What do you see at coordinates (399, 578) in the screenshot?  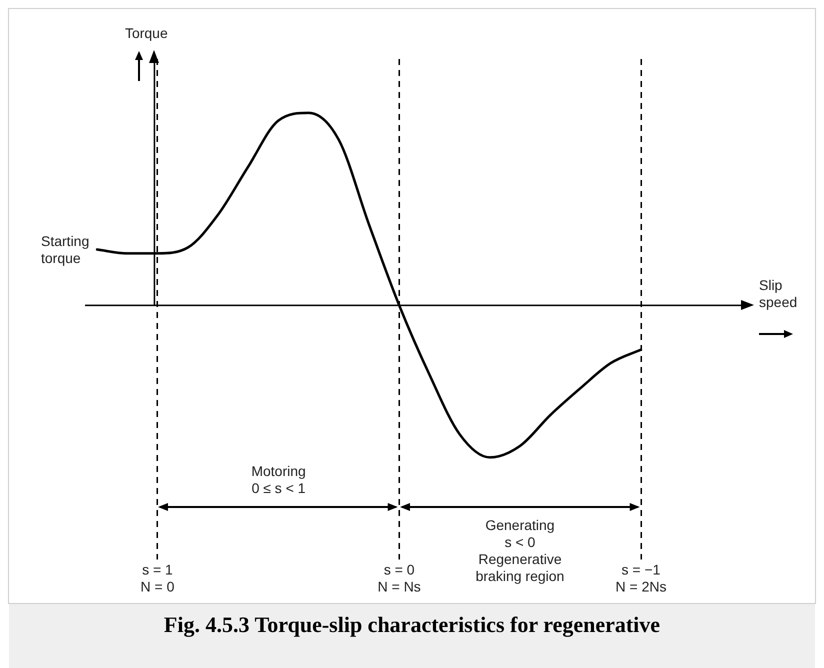 I see `x-tick-label: s = 0 N = Ns` at bounding box center [399, 578].